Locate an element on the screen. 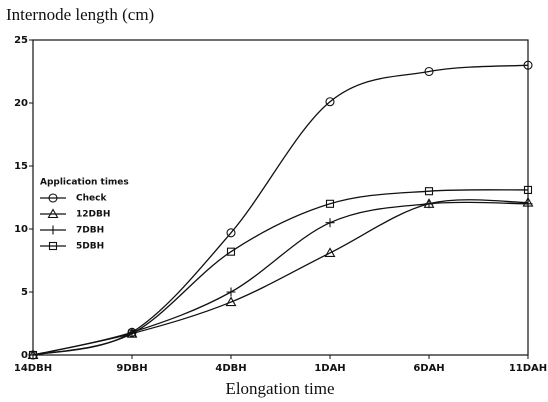 Image resolution: width=548 pixels, height=402 pixels. x-tick-label: 6DAH is located at coordinates (428, 368).